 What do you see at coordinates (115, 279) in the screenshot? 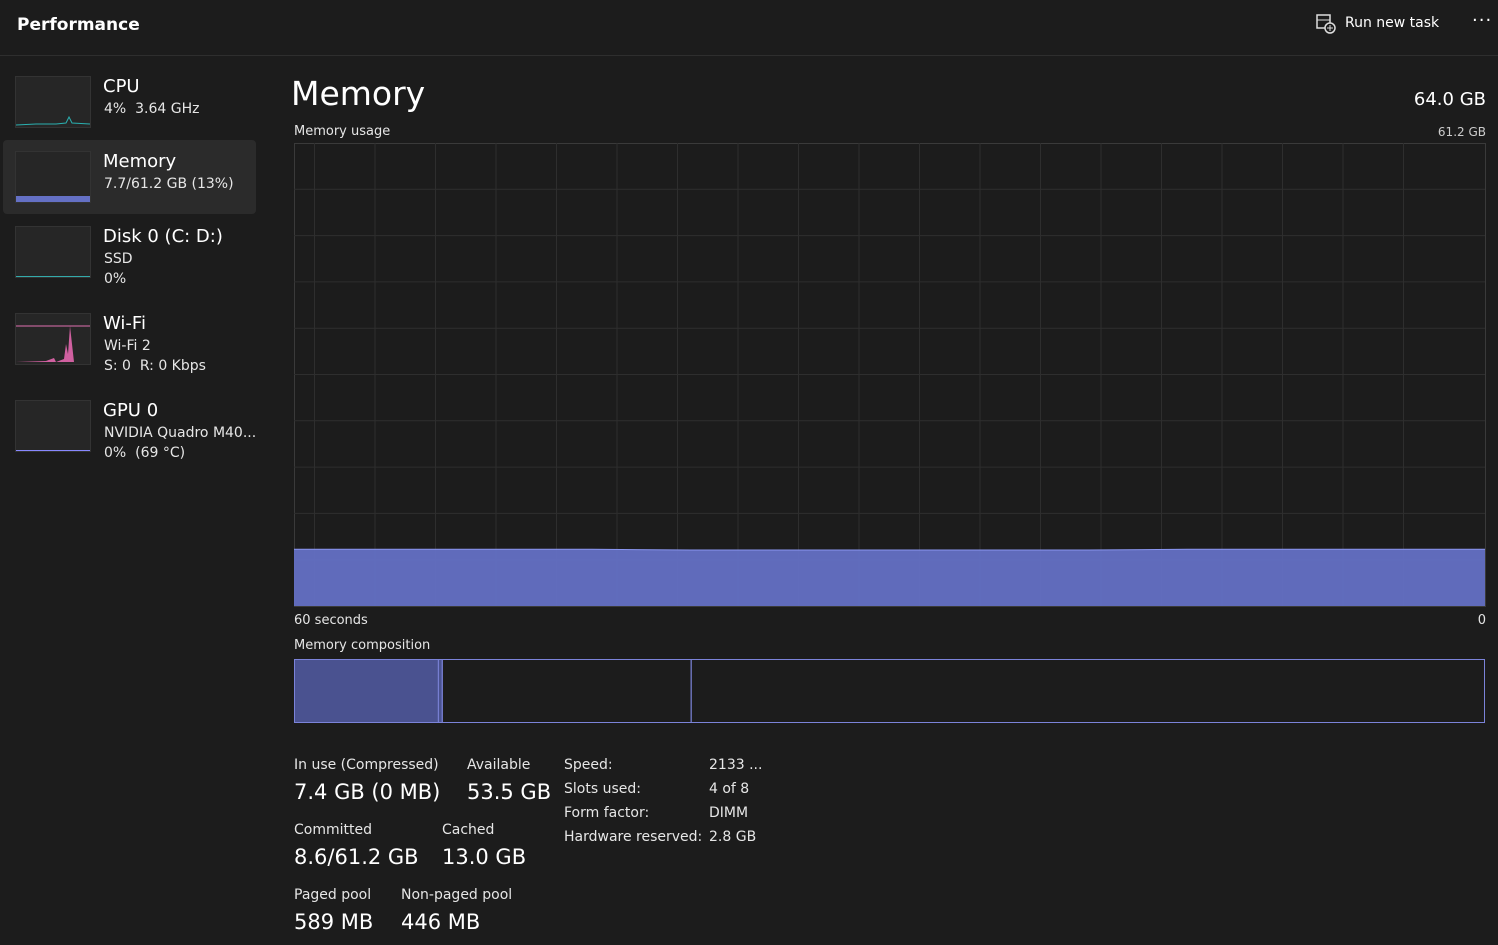
I see `item-detail: 0%` at bounding box center [115, 279].